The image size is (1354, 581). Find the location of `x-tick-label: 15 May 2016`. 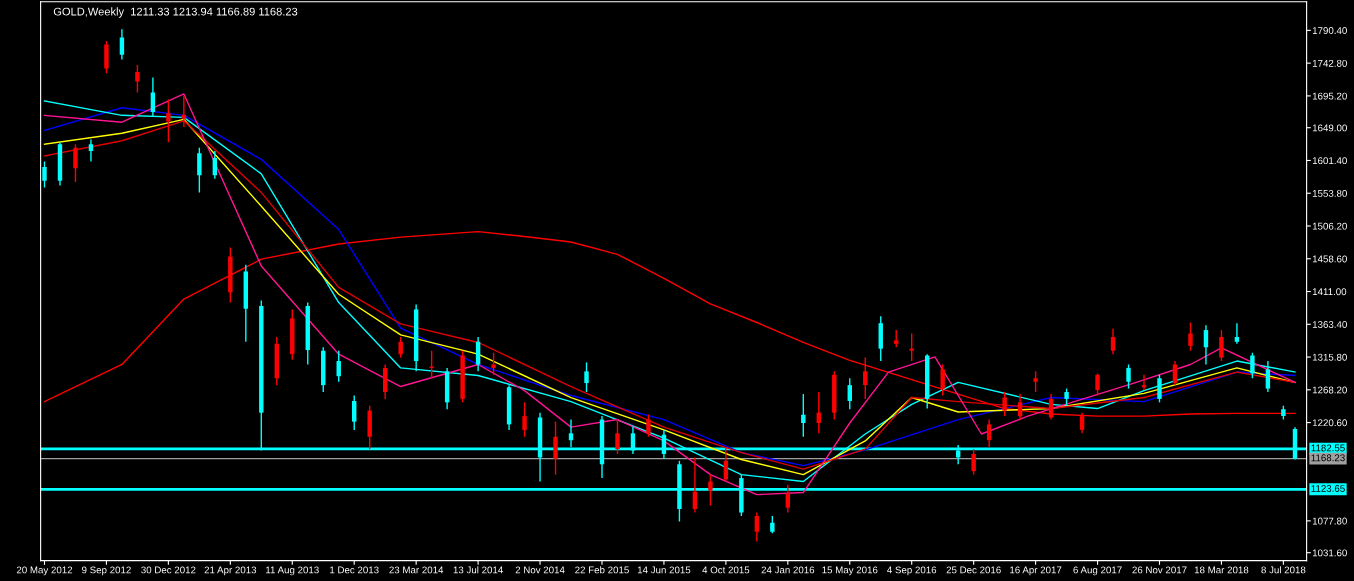

x-tick-label: 15 May 2016 is located at coordinates (850, 571).